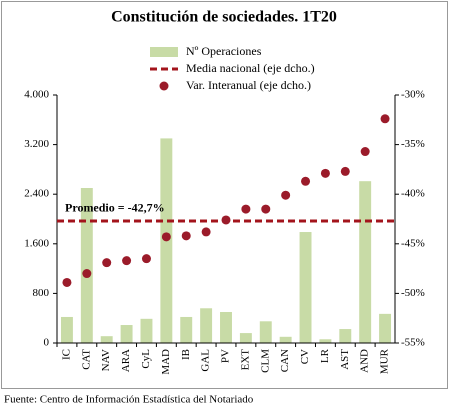 This screenshot has height=410, width=449. I want to click on x-tick-label: IB, so click(186, 354).